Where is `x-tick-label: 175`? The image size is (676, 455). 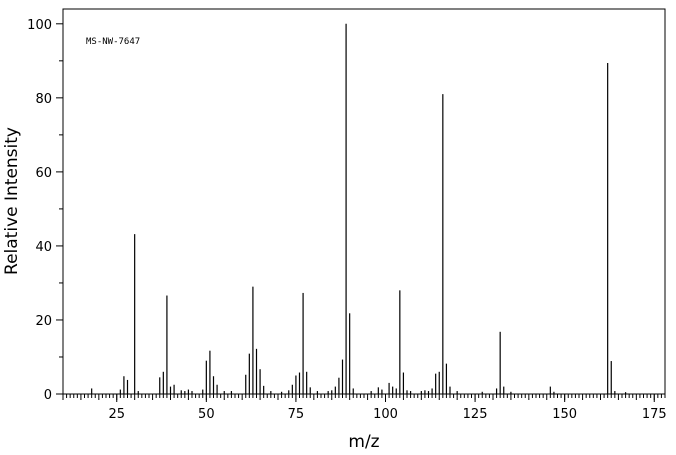
x-tick-label: 175 is located at coordinates (654, 414).